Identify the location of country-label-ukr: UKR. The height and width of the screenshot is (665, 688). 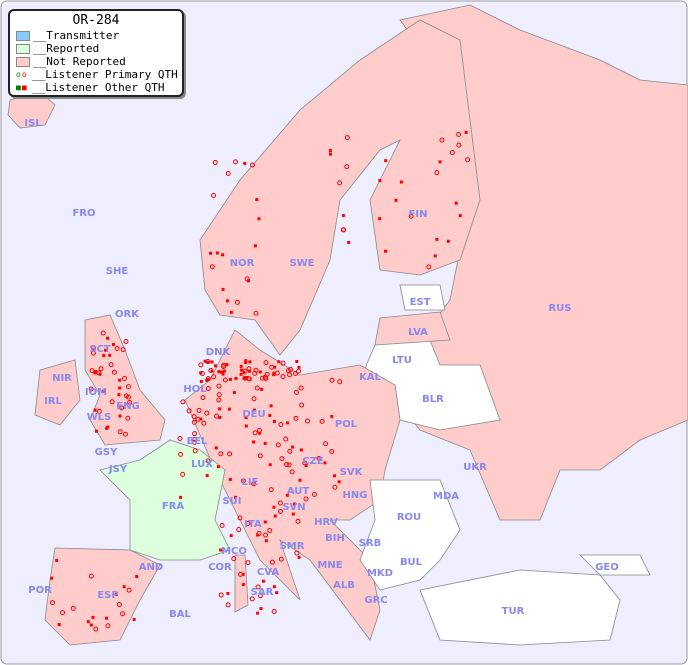
(475, 467).